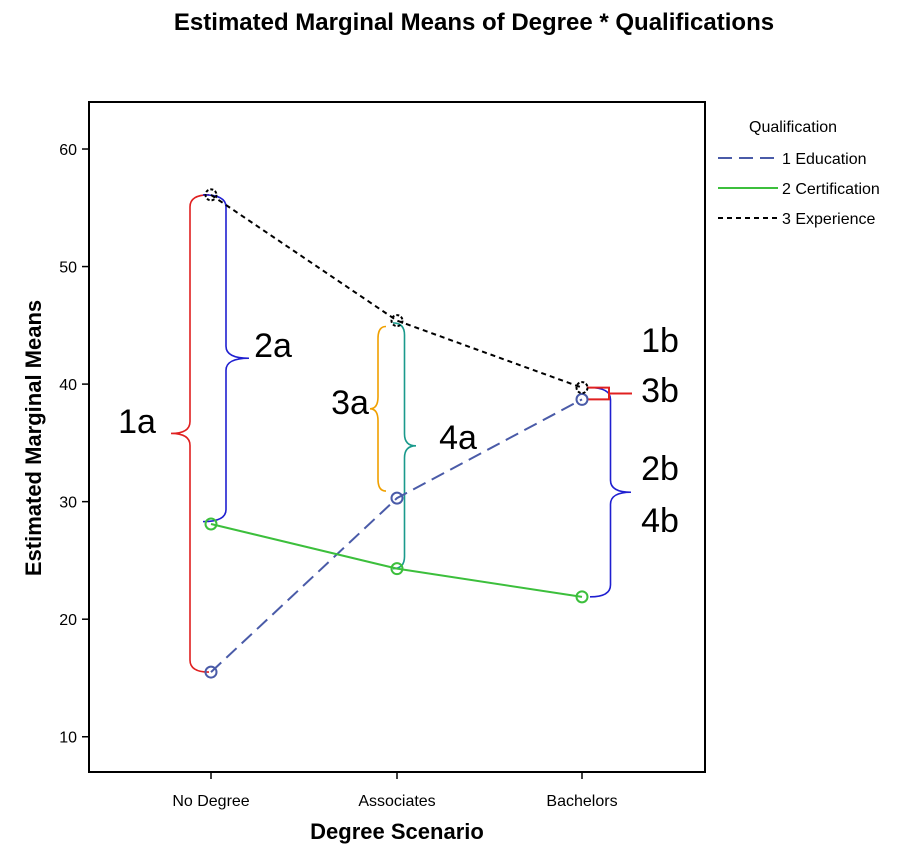 Image resolution: width=914 pixels, height=854 pixels. I want to click on legend-title: Qualification, so click(793, 127).